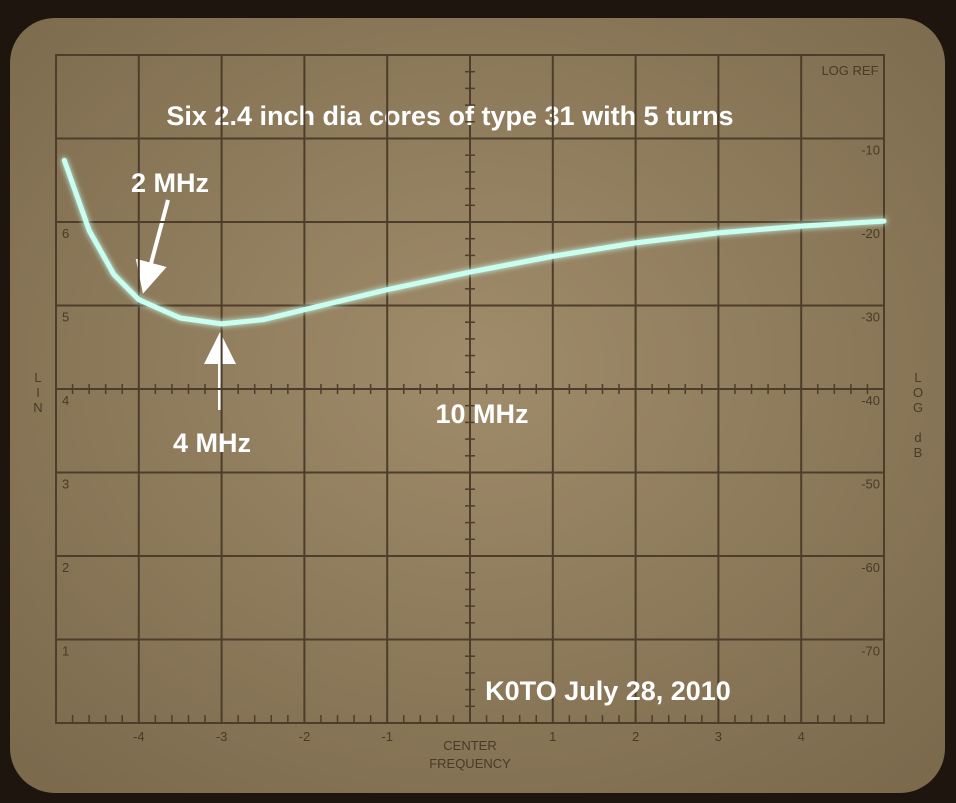  Describe the element at coordinates (718, 736) in the screenshot. I see `x-tick-label: 3` at that location.